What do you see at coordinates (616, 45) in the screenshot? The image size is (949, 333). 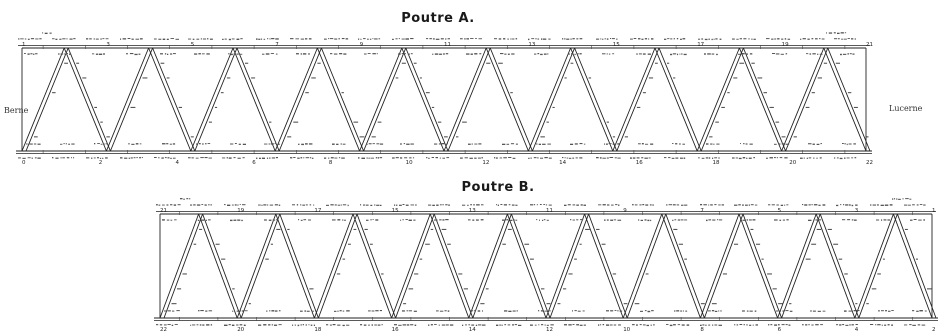 I see `top-node-label: 15` at bounding box center [616, 45].